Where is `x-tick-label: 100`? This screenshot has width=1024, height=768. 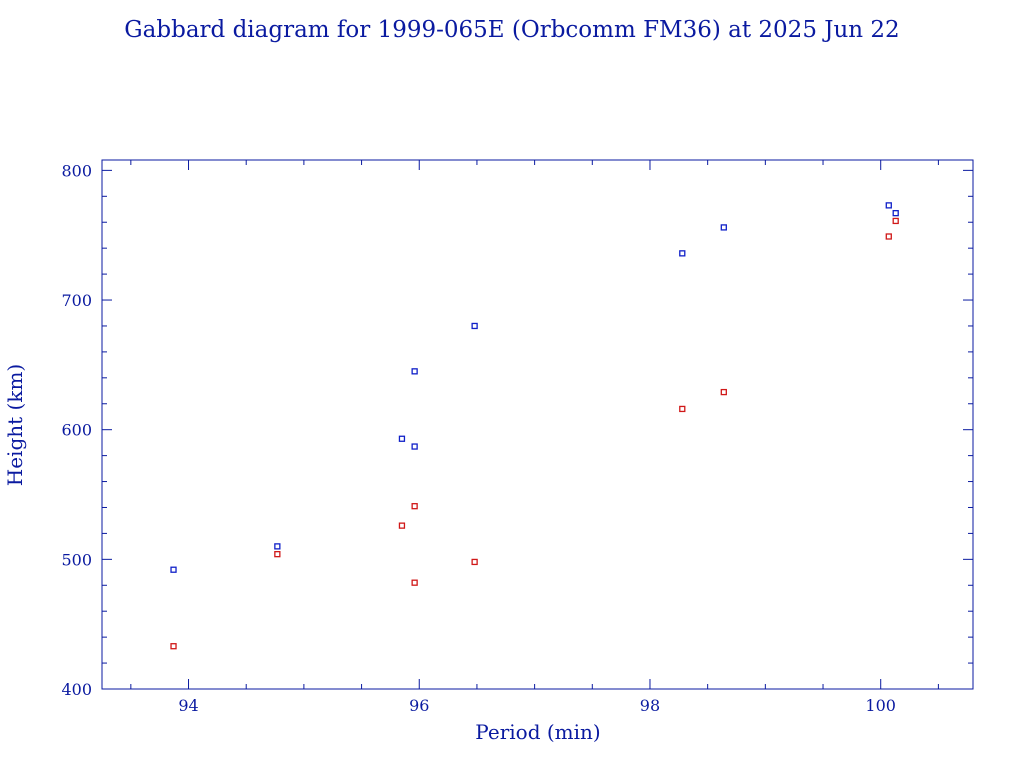
x-tick-label: 100 is located at coordinates (880, 705).